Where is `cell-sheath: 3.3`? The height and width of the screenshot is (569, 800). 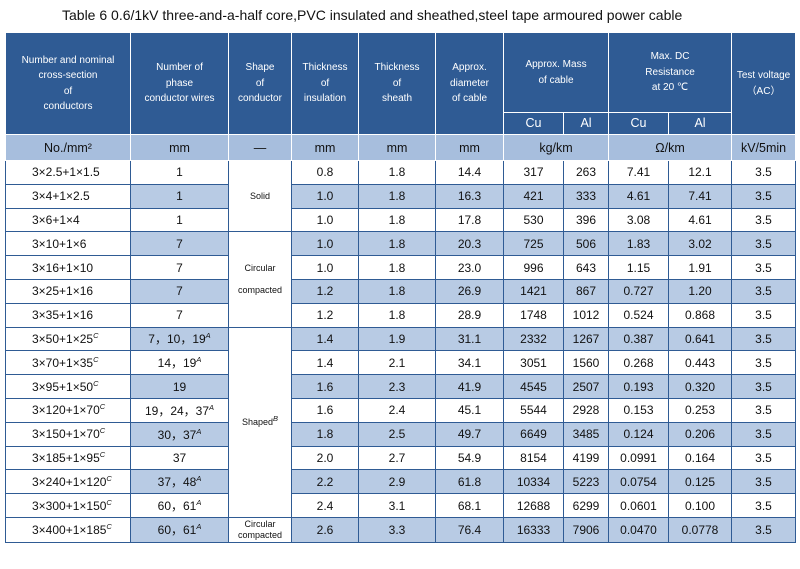 cell-sheath: 3.3 is located at coordinates (397, 529).